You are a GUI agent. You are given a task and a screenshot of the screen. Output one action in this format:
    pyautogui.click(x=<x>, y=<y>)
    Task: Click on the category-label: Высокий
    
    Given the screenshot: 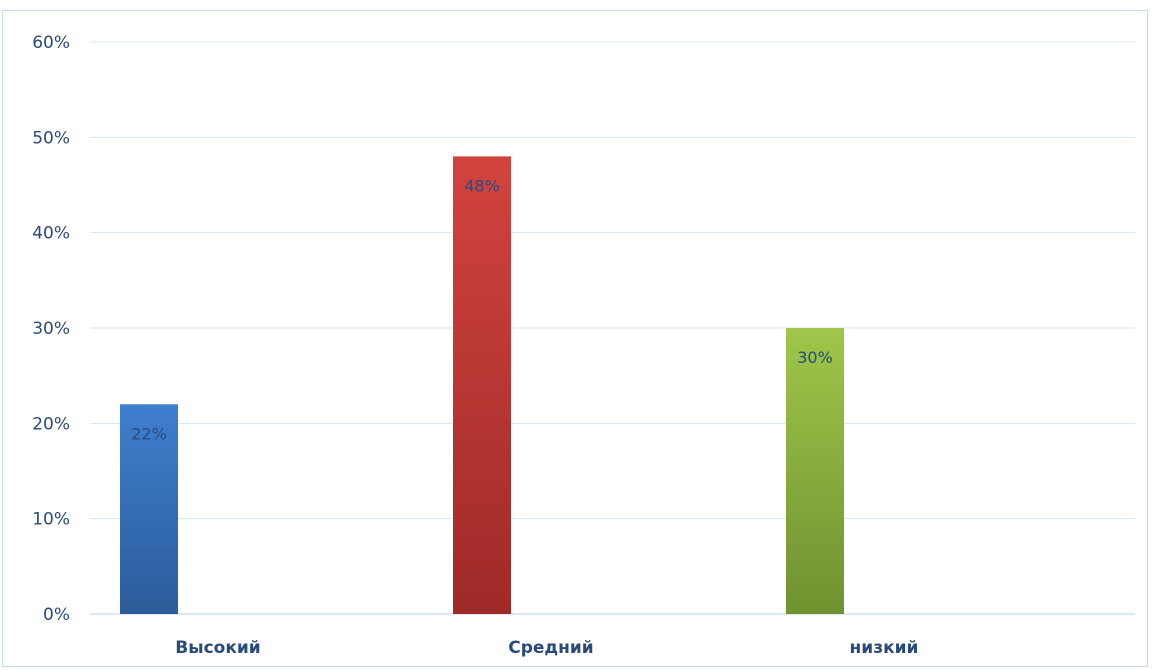 What is the action you would take?
    pyautogui.click(x=217, y=648)
    